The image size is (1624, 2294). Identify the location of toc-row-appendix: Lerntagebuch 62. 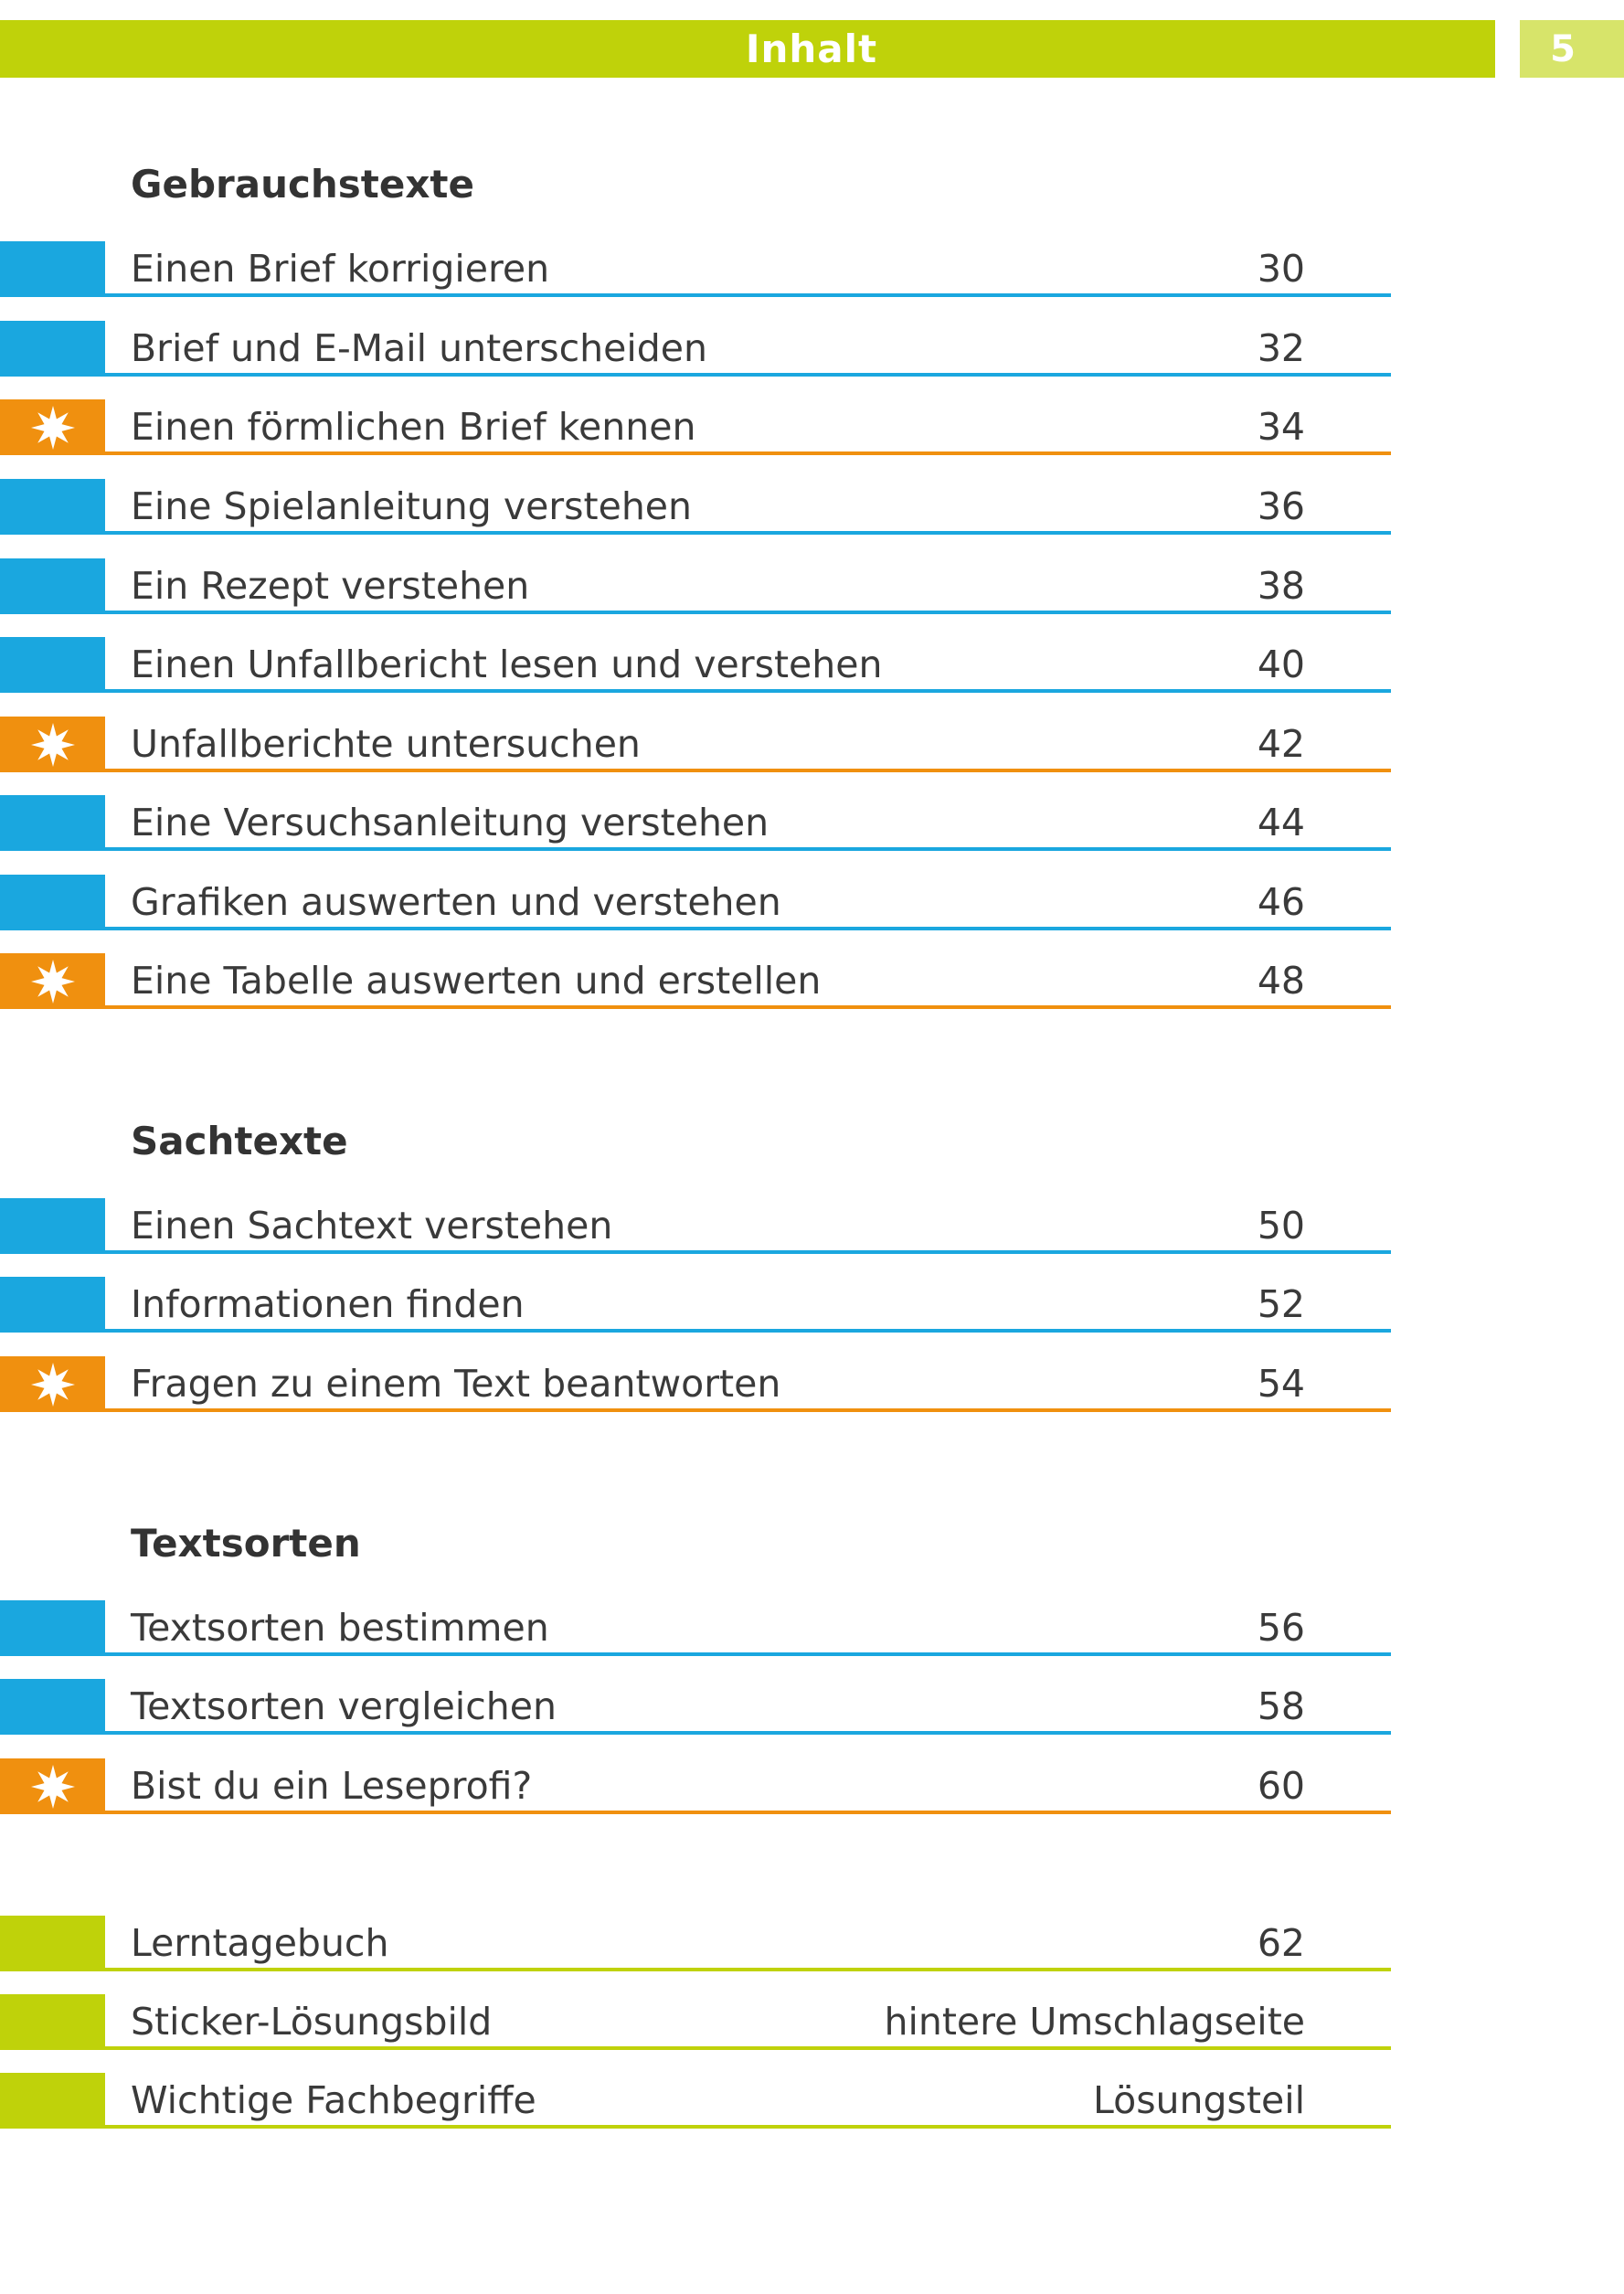
(695, 1943).